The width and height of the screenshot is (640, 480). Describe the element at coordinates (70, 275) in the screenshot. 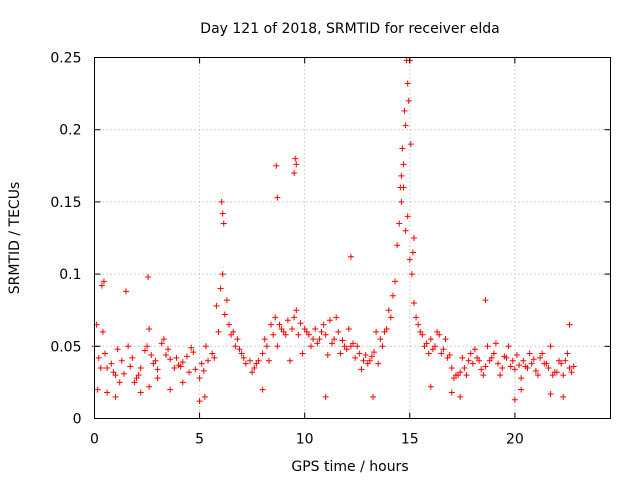

I see `y-tick-label: 0.1` at that location.